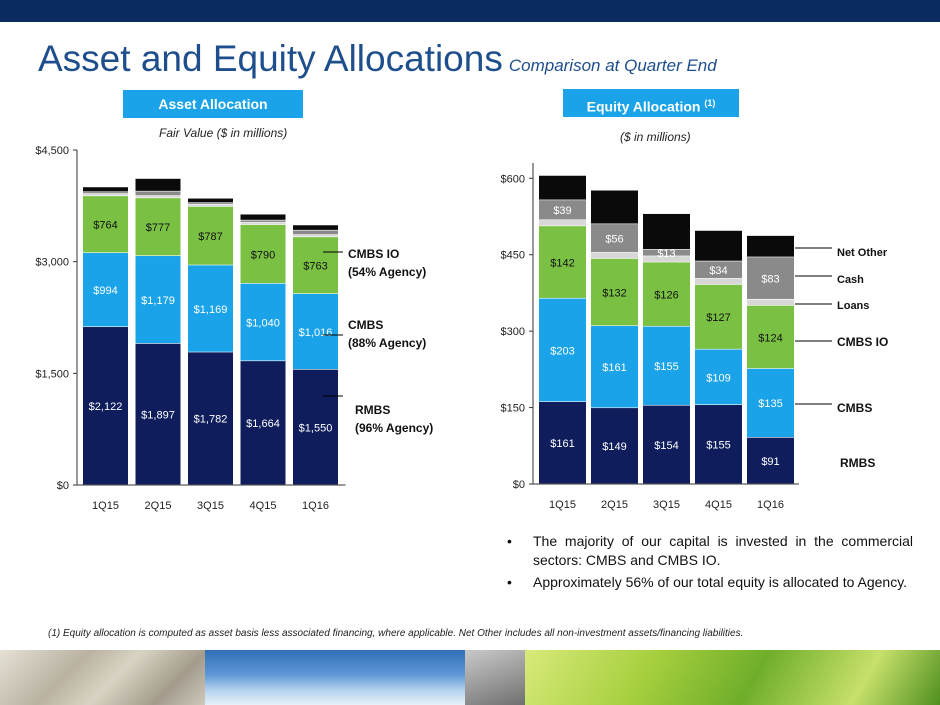 The width and height of the screenshot is (940, 705). I want to click on asset-tag-label: Asset Allocation, so click(213, 104).